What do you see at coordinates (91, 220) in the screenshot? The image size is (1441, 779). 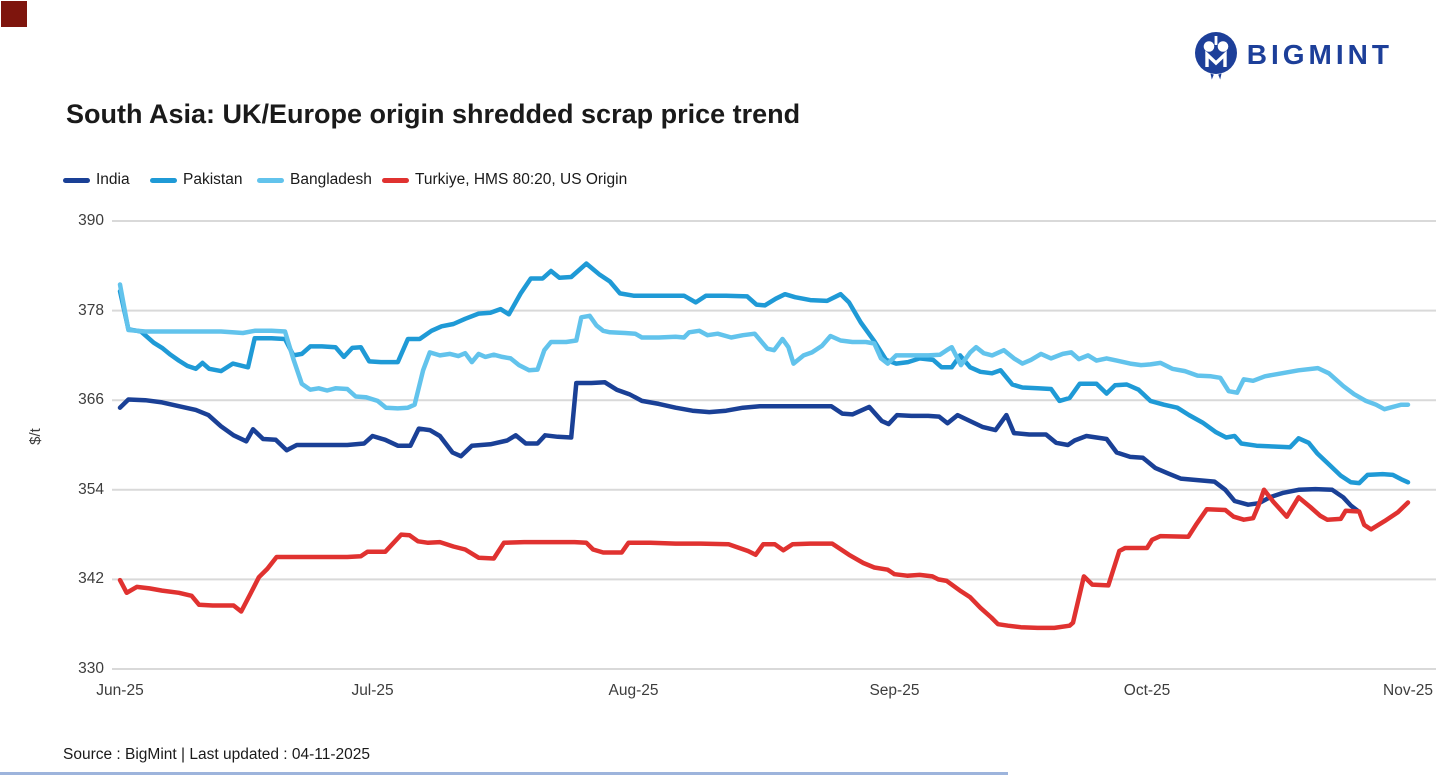 I see `y-tick-label-390: 390` at bounding box center [91, 220].